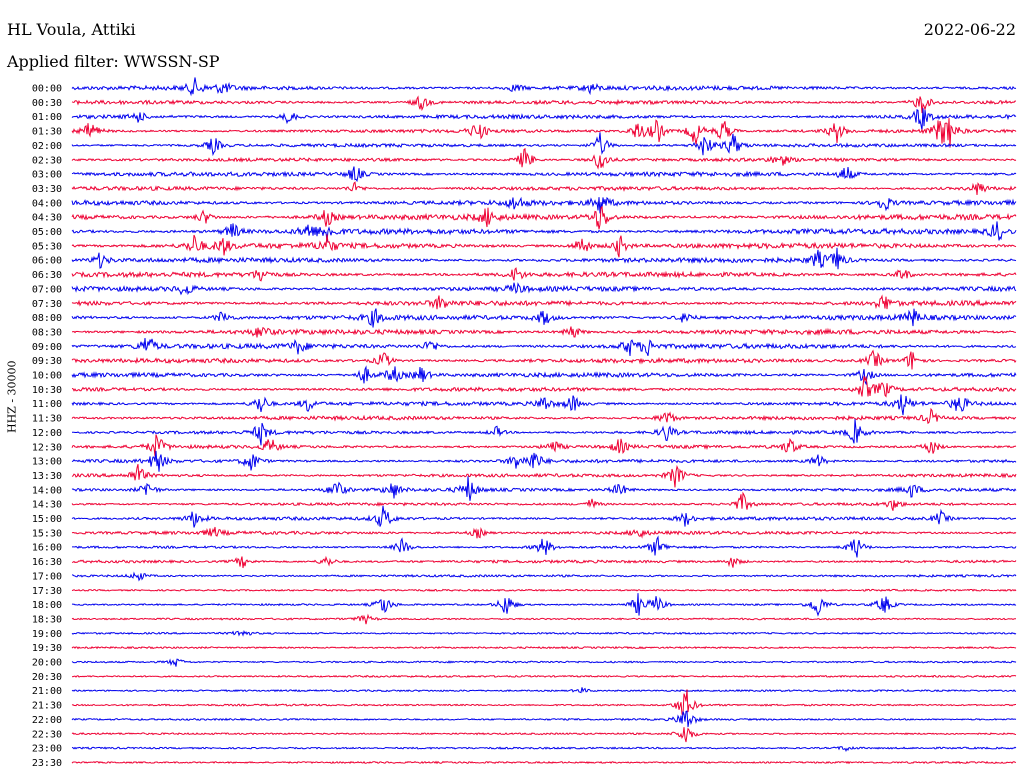 This screenshot has width=1024, height=780. Describe the element at coordinates (544, 647) in the screenshot. I see `trace-row-1930` at that location.